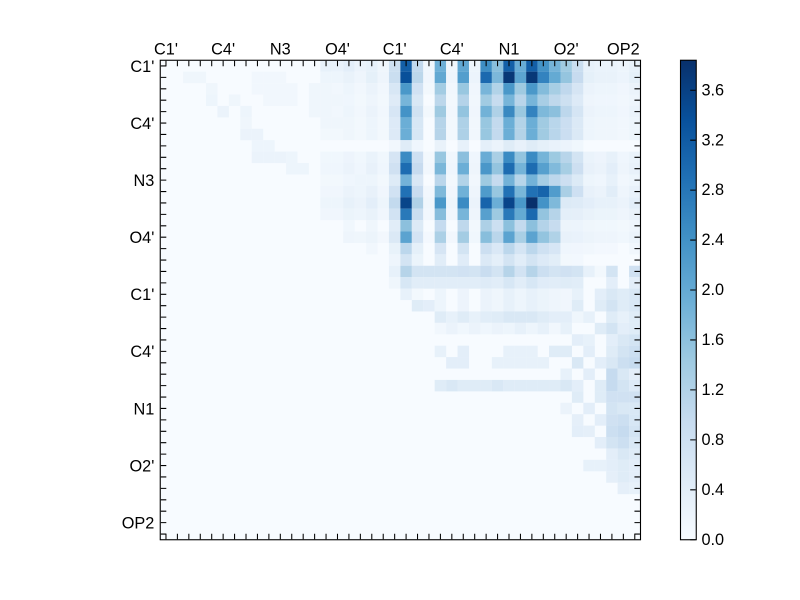  I want to click on svg-text: 1.6, so click(712, 340).